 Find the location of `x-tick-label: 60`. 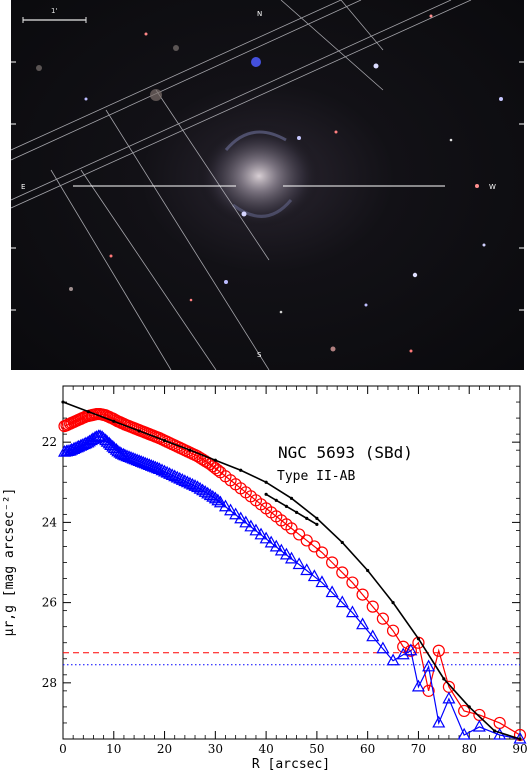

x-tick-label: 60 is located at coordinates (367, 749).